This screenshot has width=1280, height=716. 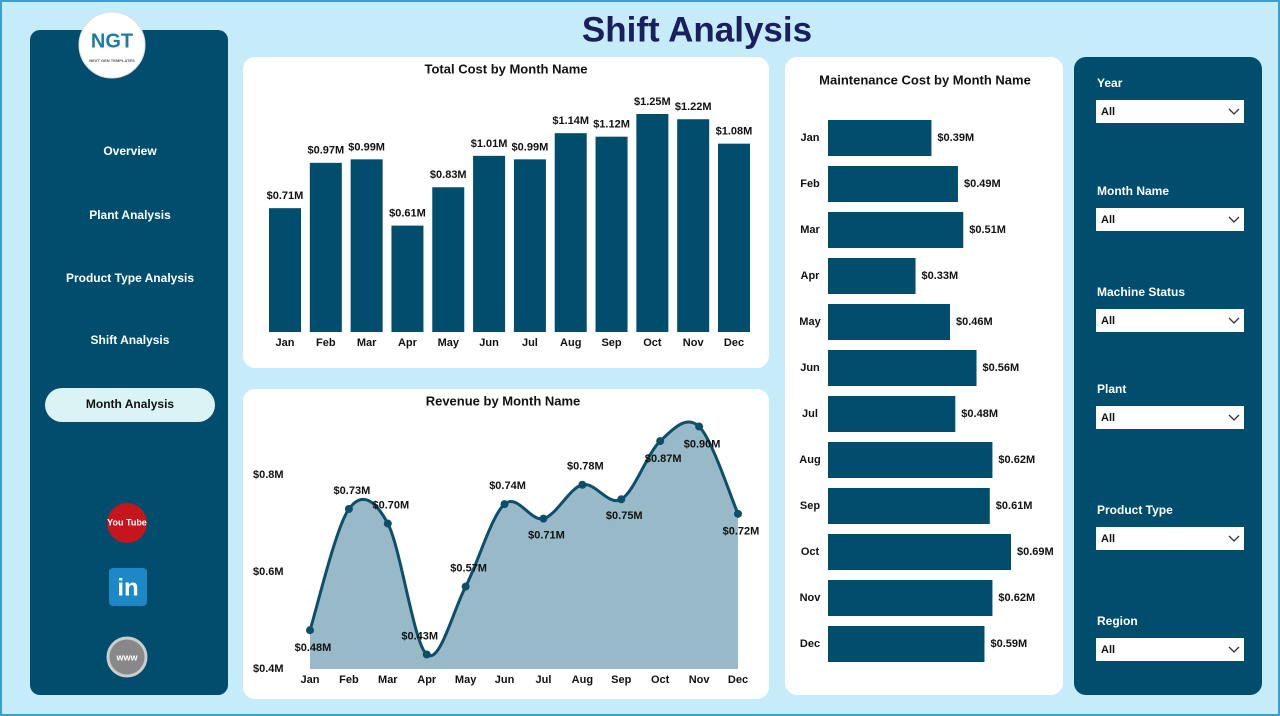 I want to click on x-tick-label: Dec, so click(x=738, y=680).